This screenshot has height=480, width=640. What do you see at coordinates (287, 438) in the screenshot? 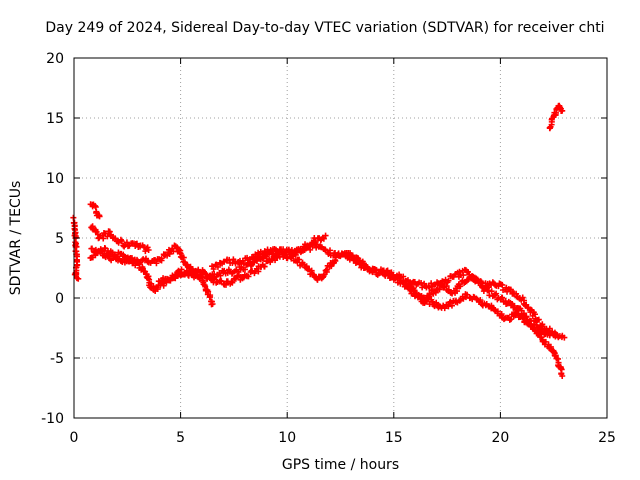
I see `x-tick-label: 10` at bounding box center [287, 438].